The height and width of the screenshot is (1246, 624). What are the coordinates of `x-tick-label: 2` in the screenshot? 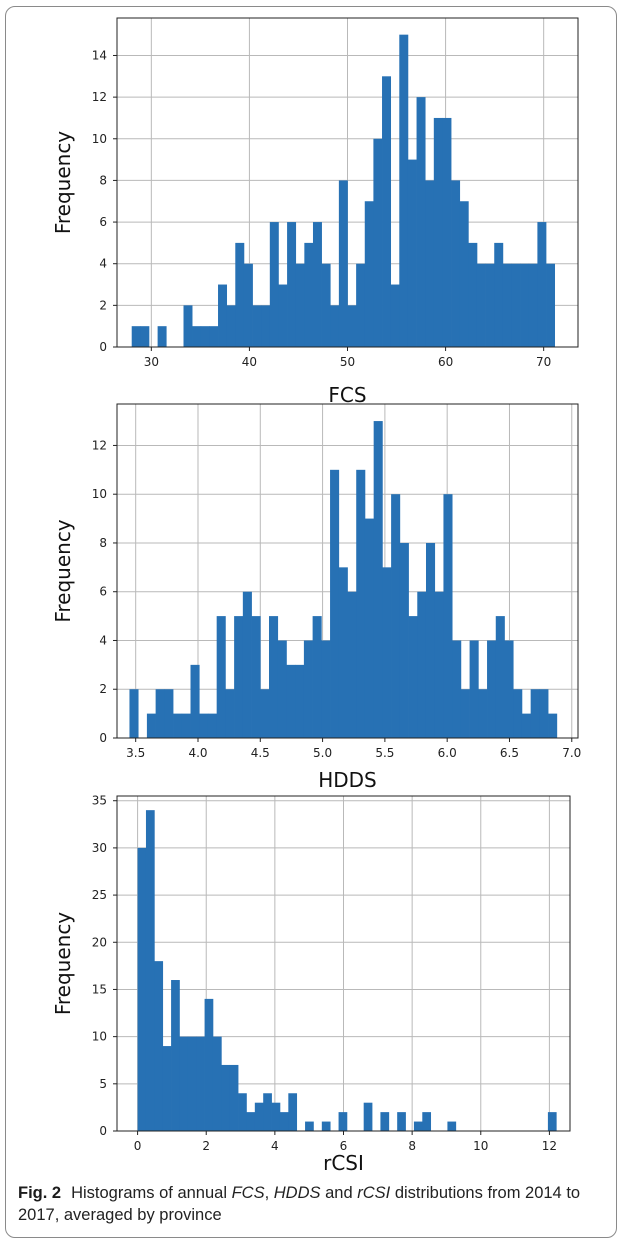 It's located at (206, 1146).